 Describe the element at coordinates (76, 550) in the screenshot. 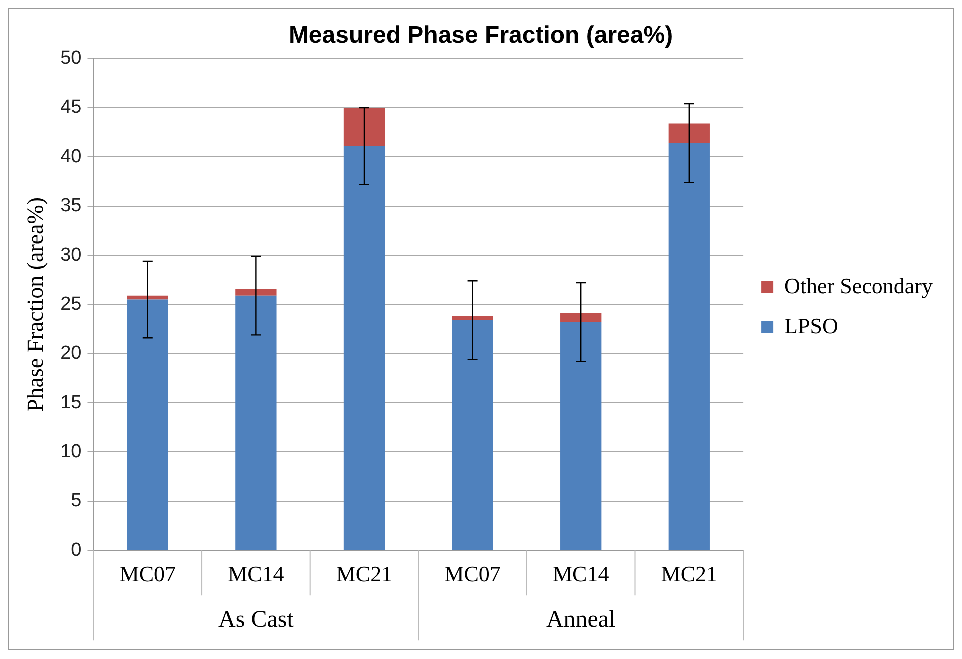

I see `y-tick-label: 0` at that location.